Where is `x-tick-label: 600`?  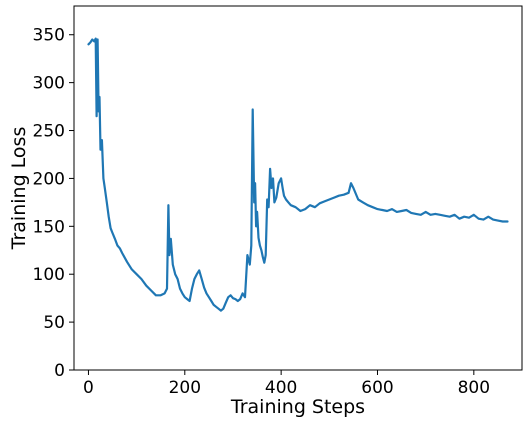
x-tick-label: 600 is located at coordinates (377, 388).